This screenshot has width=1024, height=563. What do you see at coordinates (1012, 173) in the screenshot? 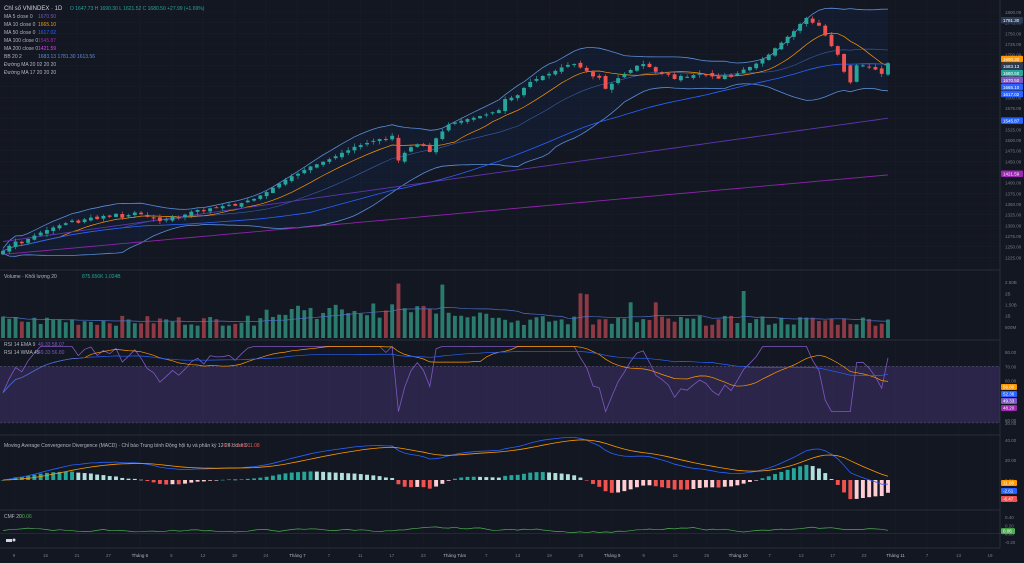
I see `price-tag` at bounding box center [1012, 173].